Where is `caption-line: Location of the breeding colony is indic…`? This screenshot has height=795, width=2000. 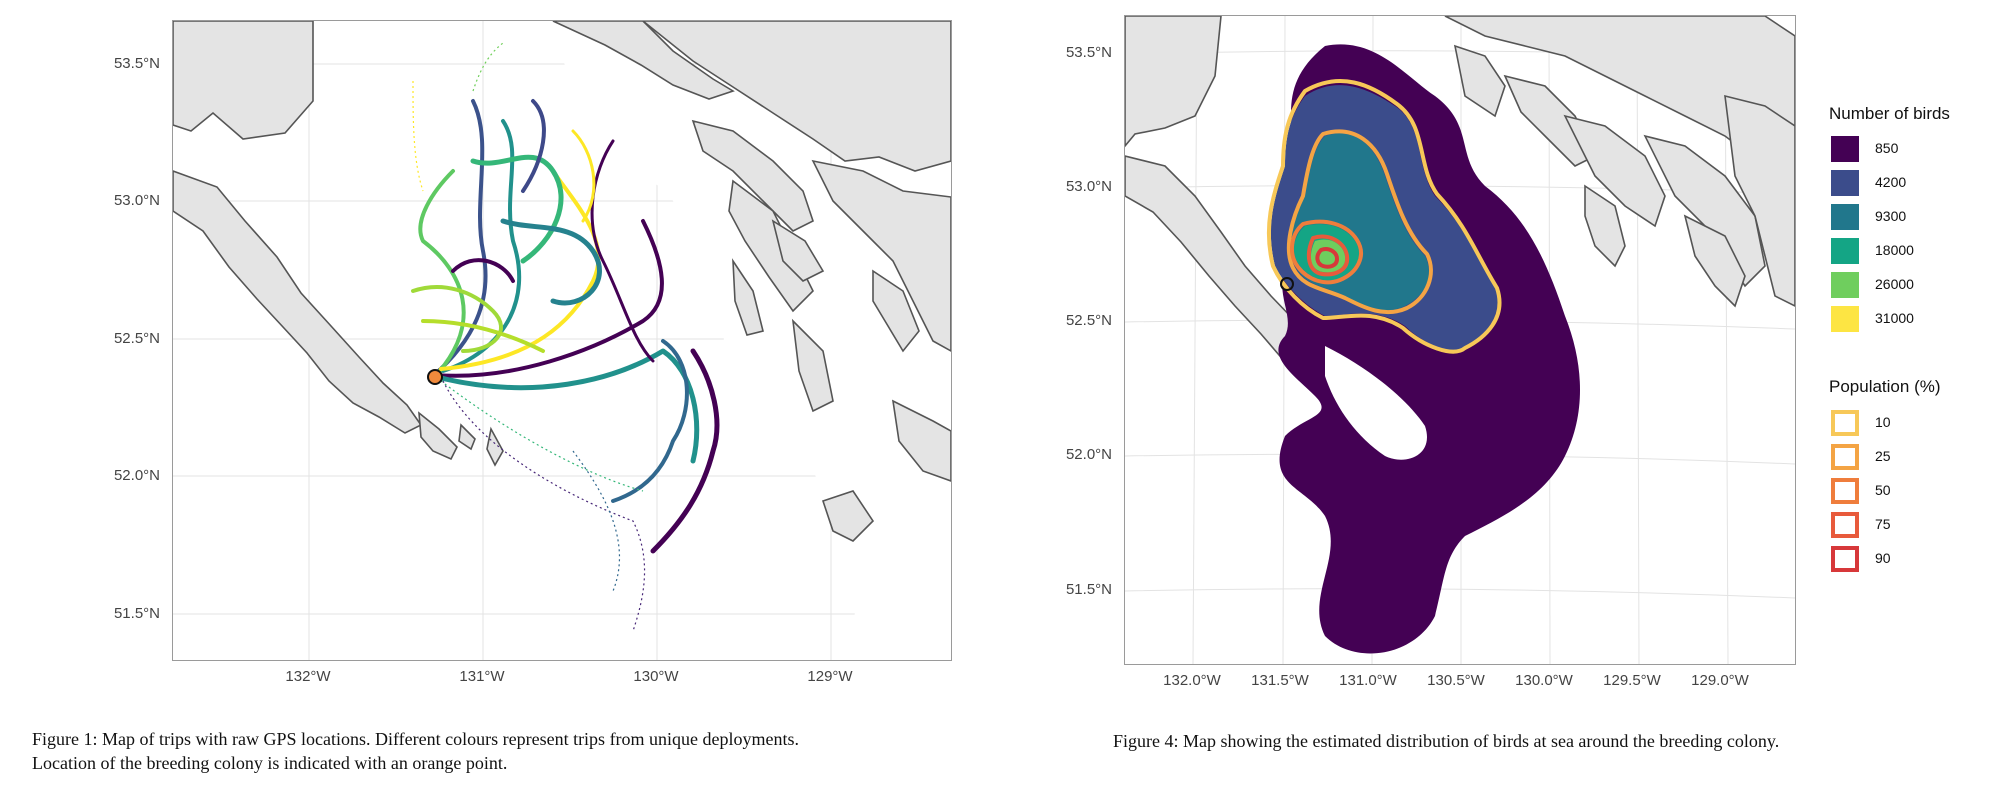 caption-line: Location of the breeding colony is indic… is located at coordinates (270, 763).